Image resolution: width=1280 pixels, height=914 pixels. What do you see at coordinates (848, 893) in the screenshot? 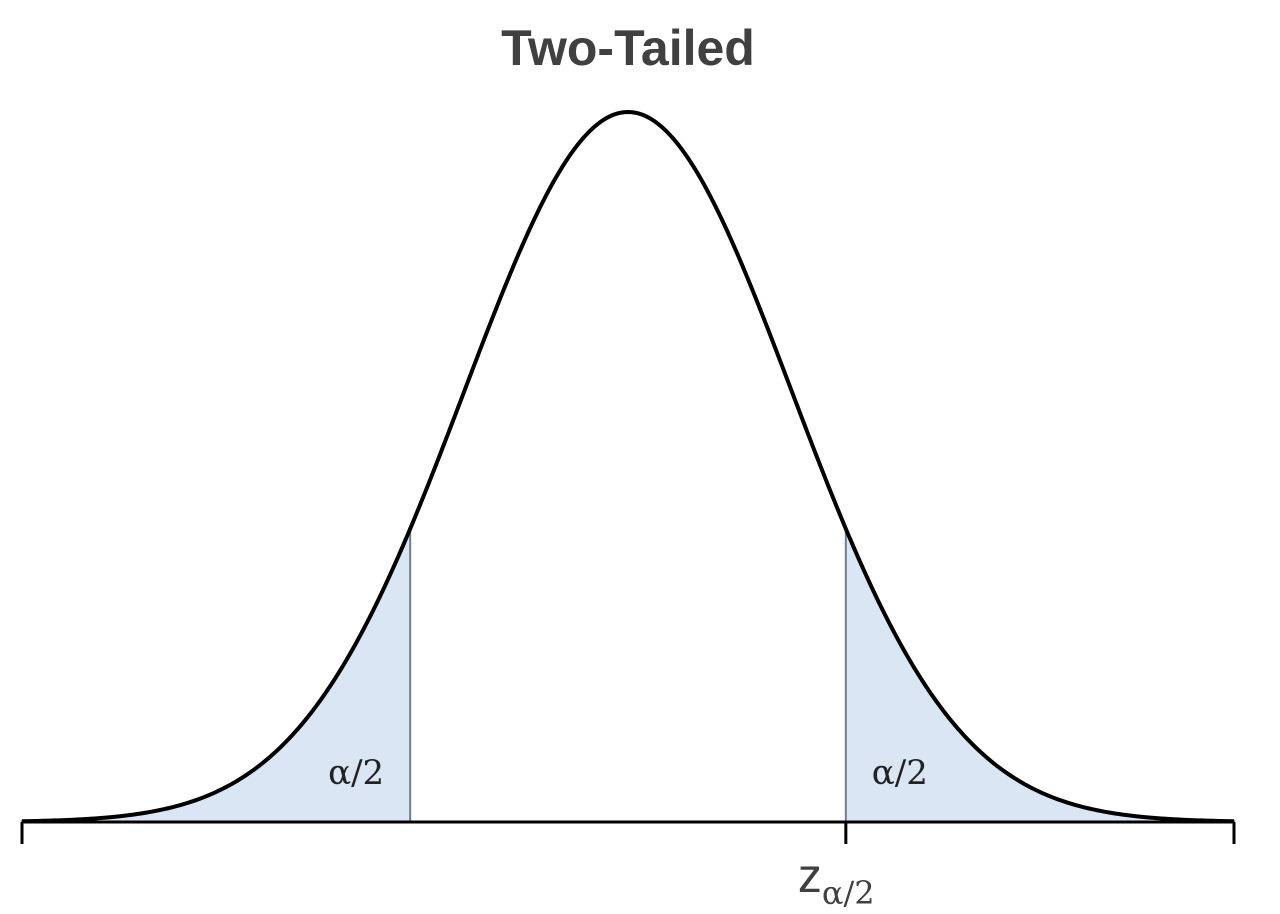
I see `critical-value-label-subscript: α/2` at bounding box center [848, 893].